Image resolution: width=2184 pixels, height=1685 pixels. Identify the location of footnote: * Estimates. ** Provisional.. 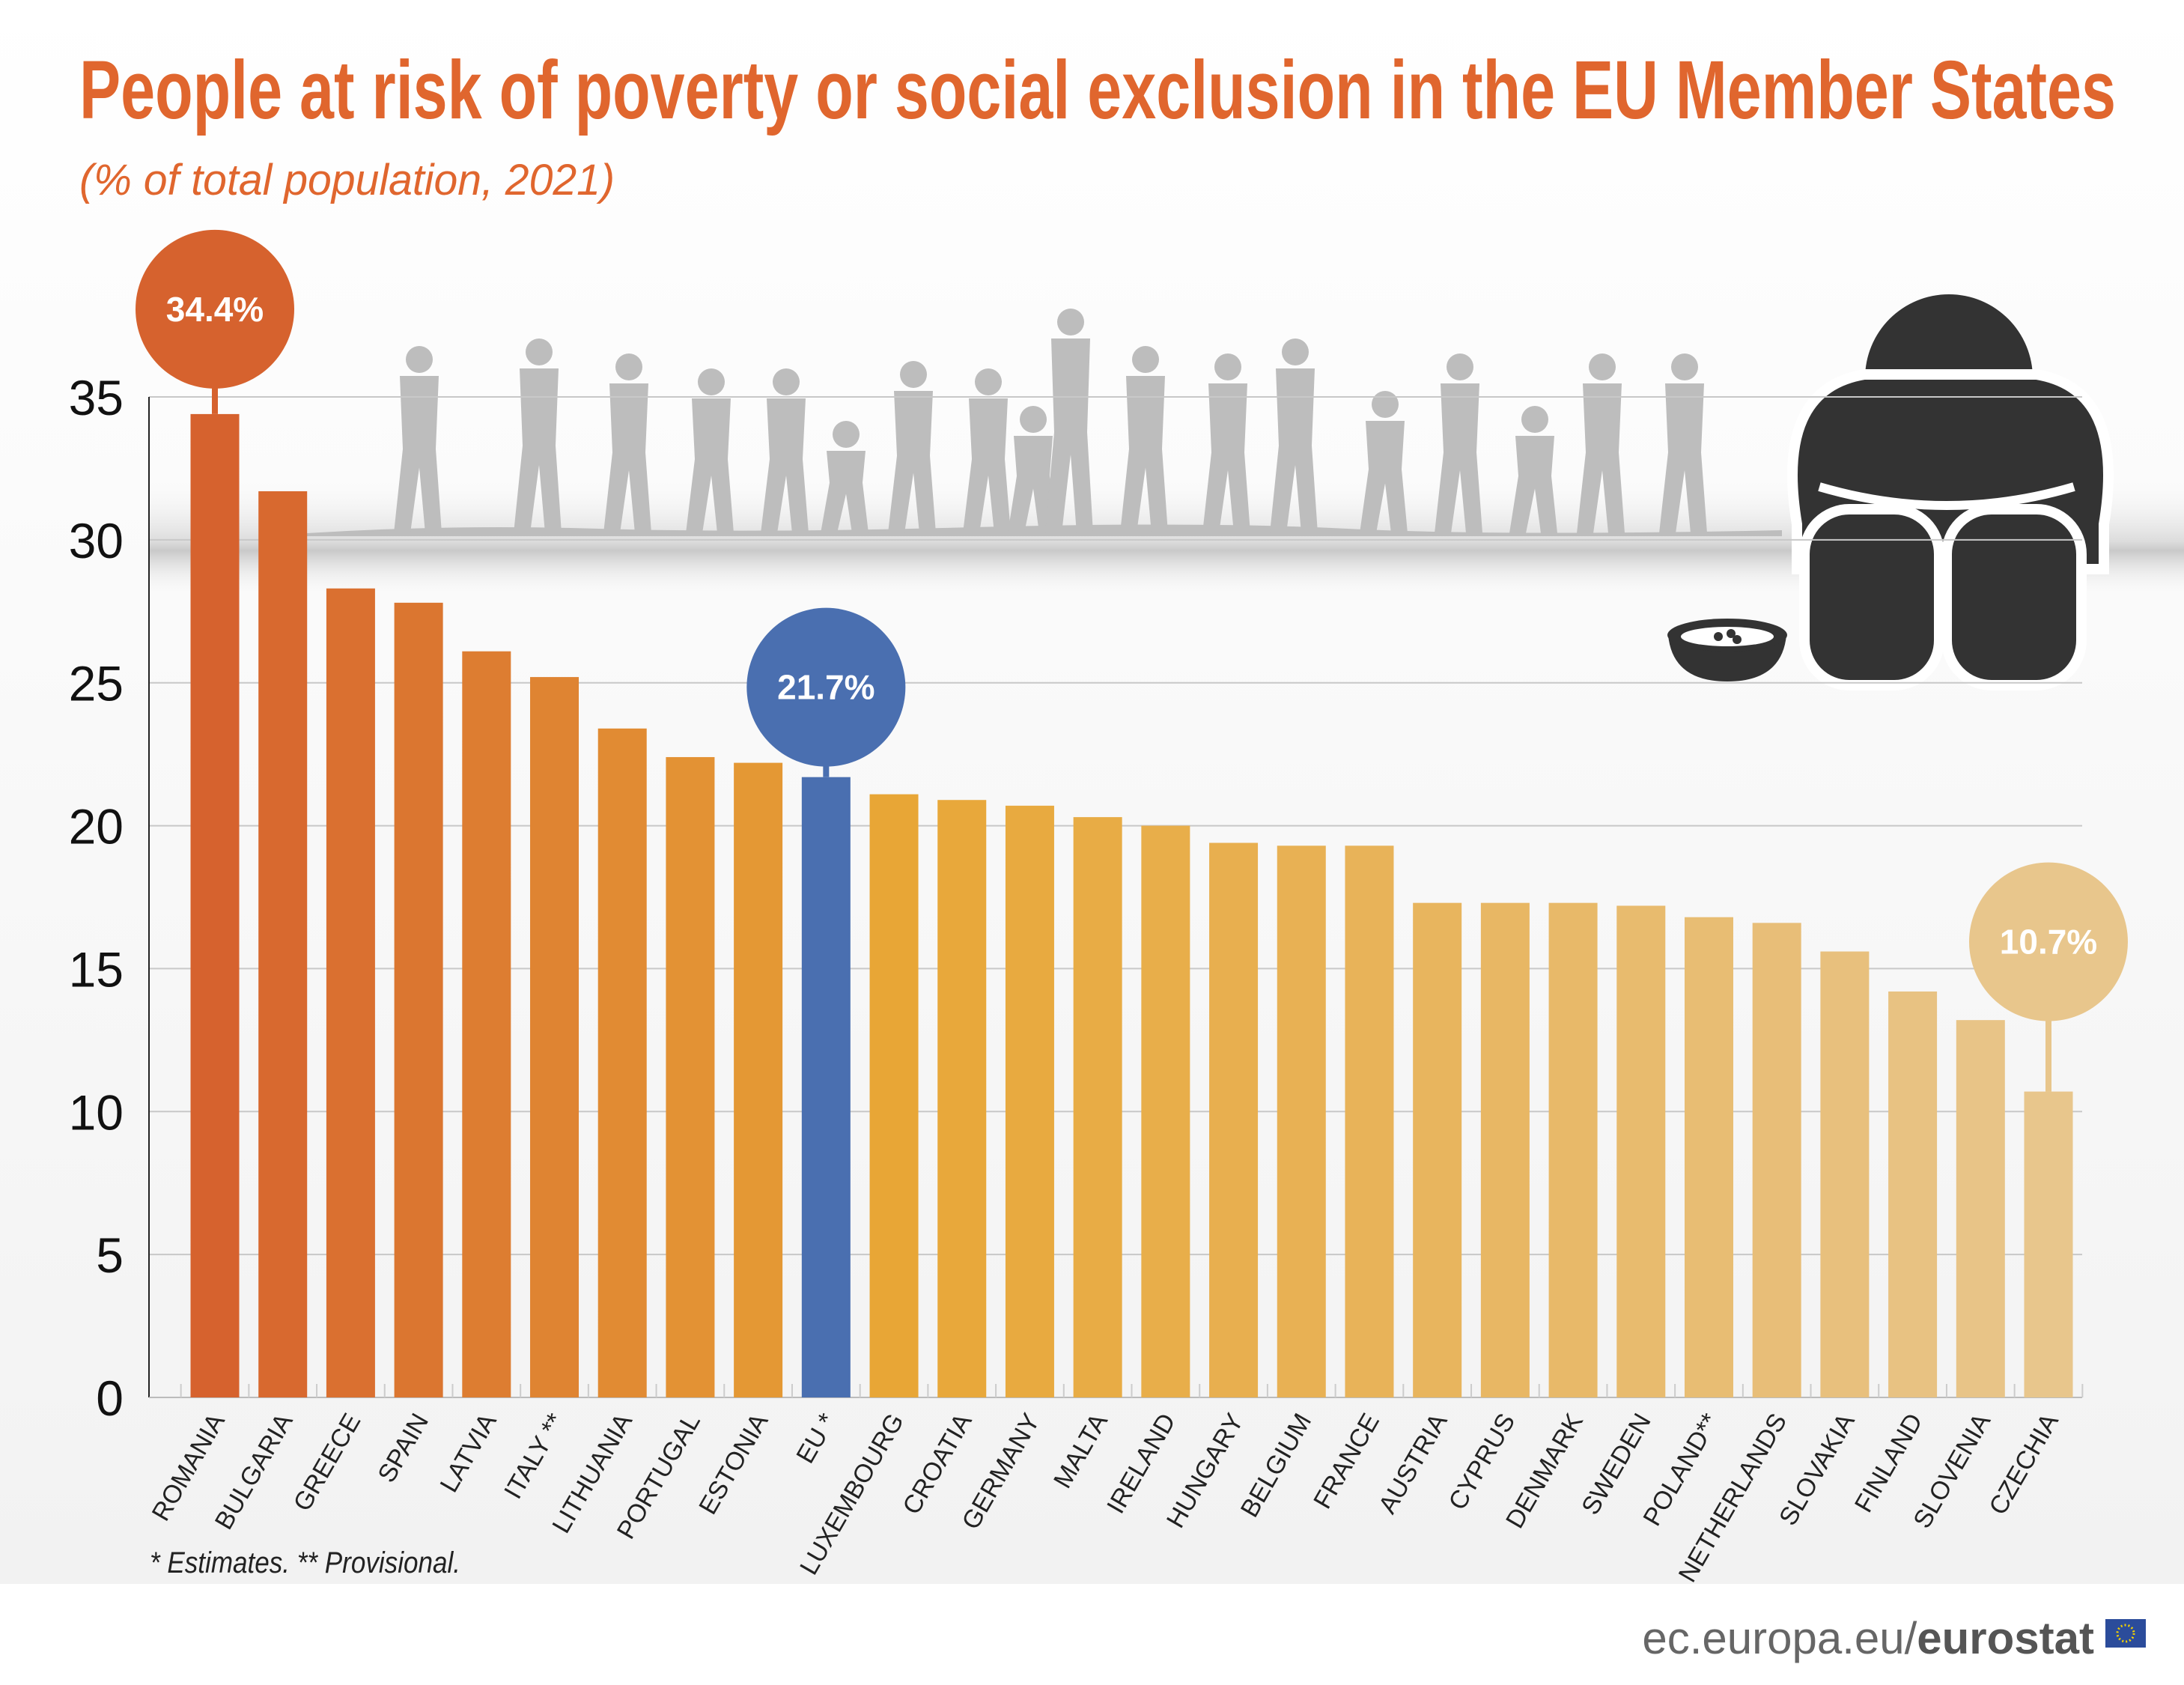
(305, 1562).